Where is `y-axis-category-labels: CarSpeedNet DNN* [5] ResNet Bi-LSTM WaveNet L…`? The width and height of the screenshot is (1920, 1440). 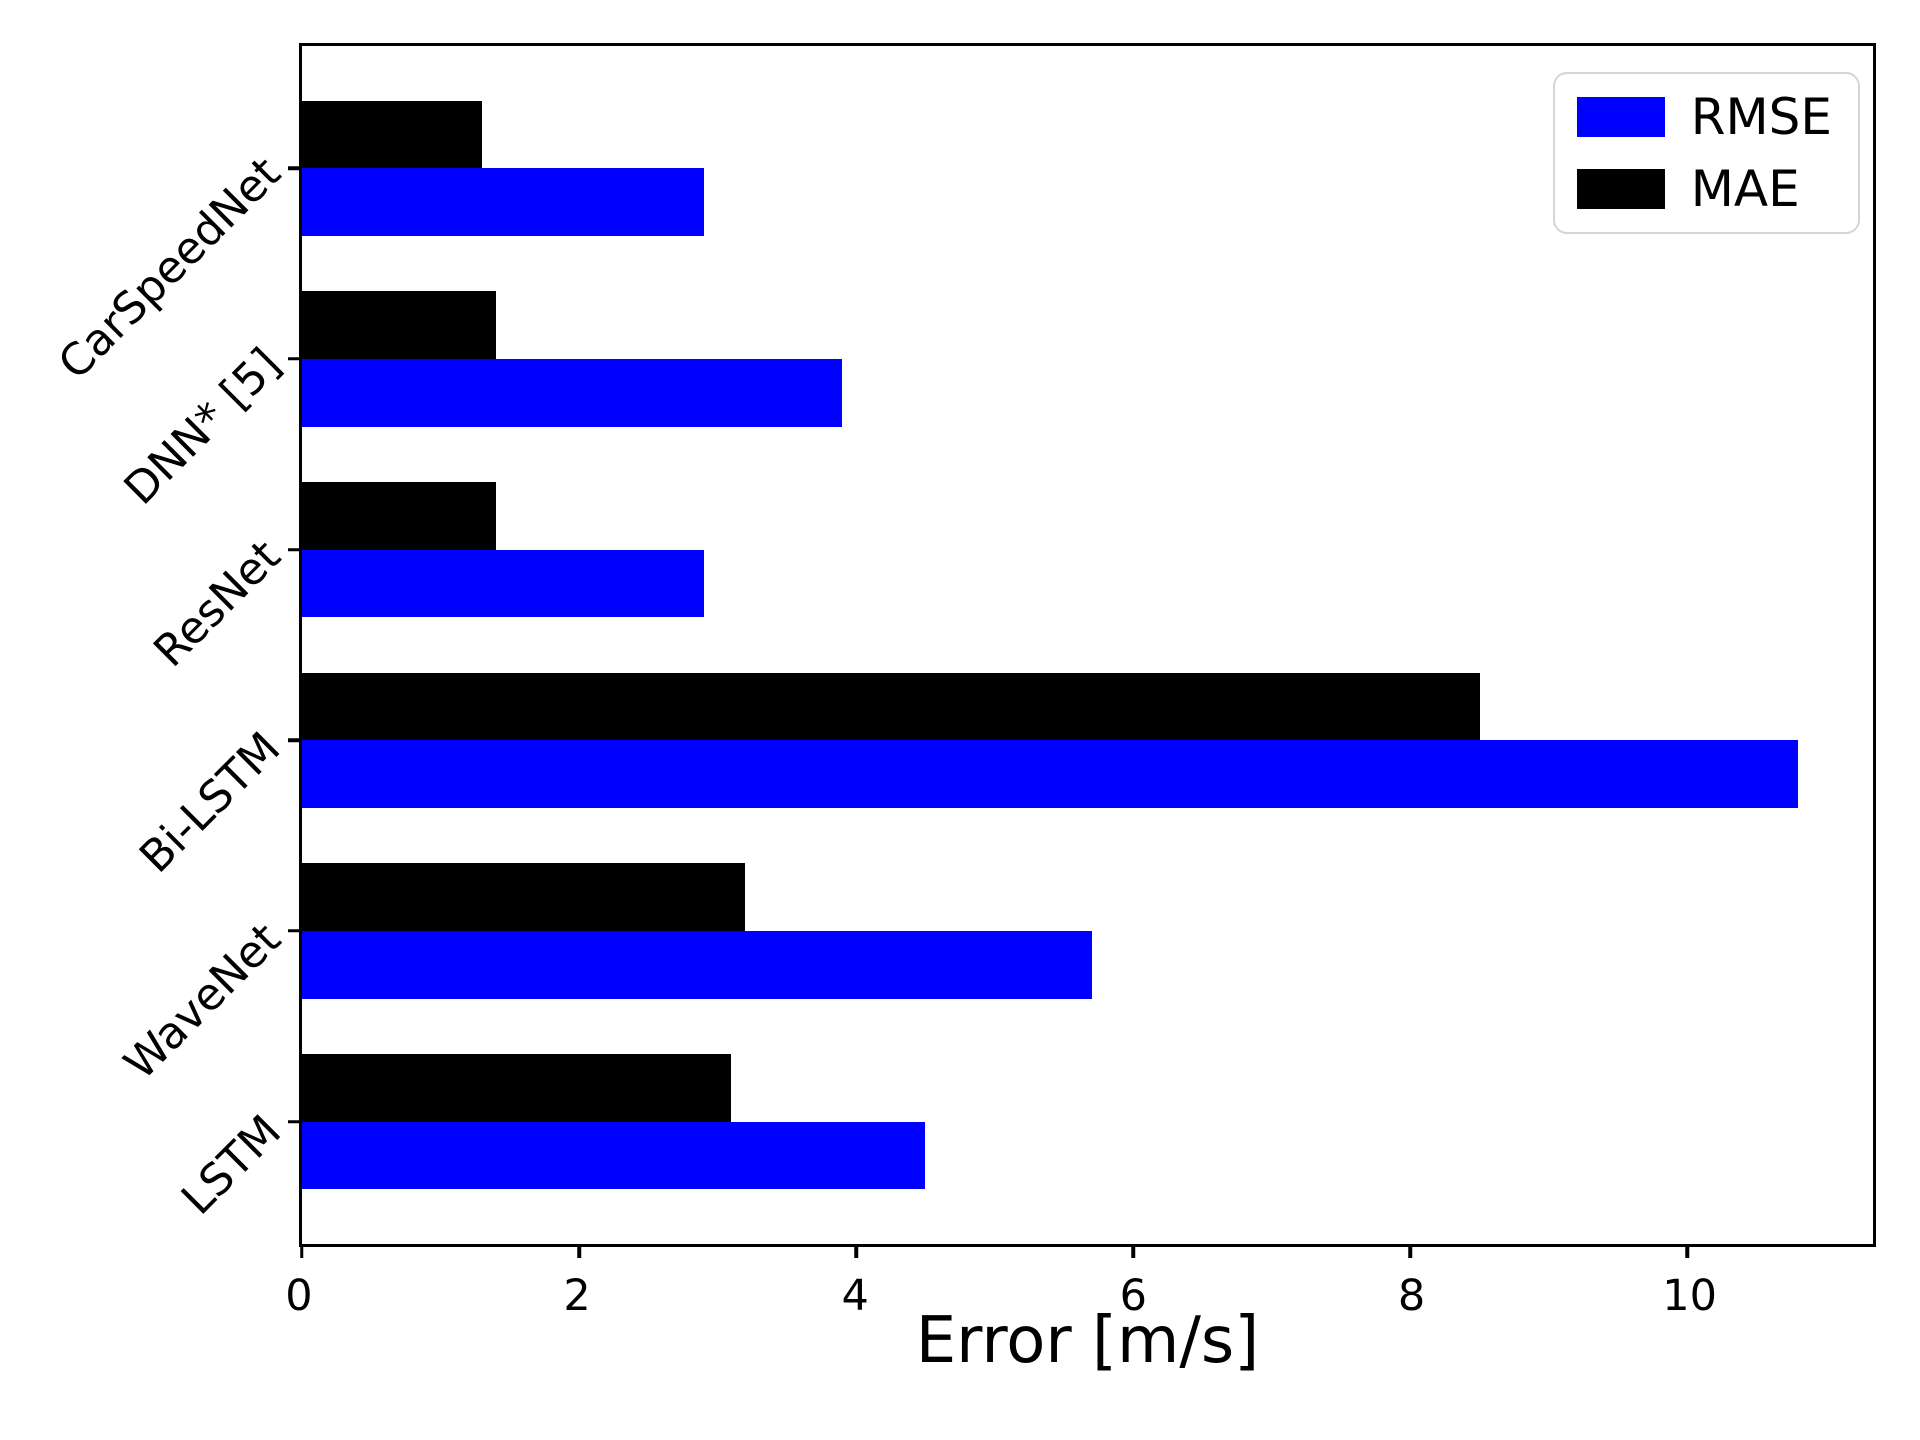
y-axis-category-labels: CarSpeedNet DNN* [5] ResNet Bi-LSTM WaveNet L… is located at coordinates (149, 645).